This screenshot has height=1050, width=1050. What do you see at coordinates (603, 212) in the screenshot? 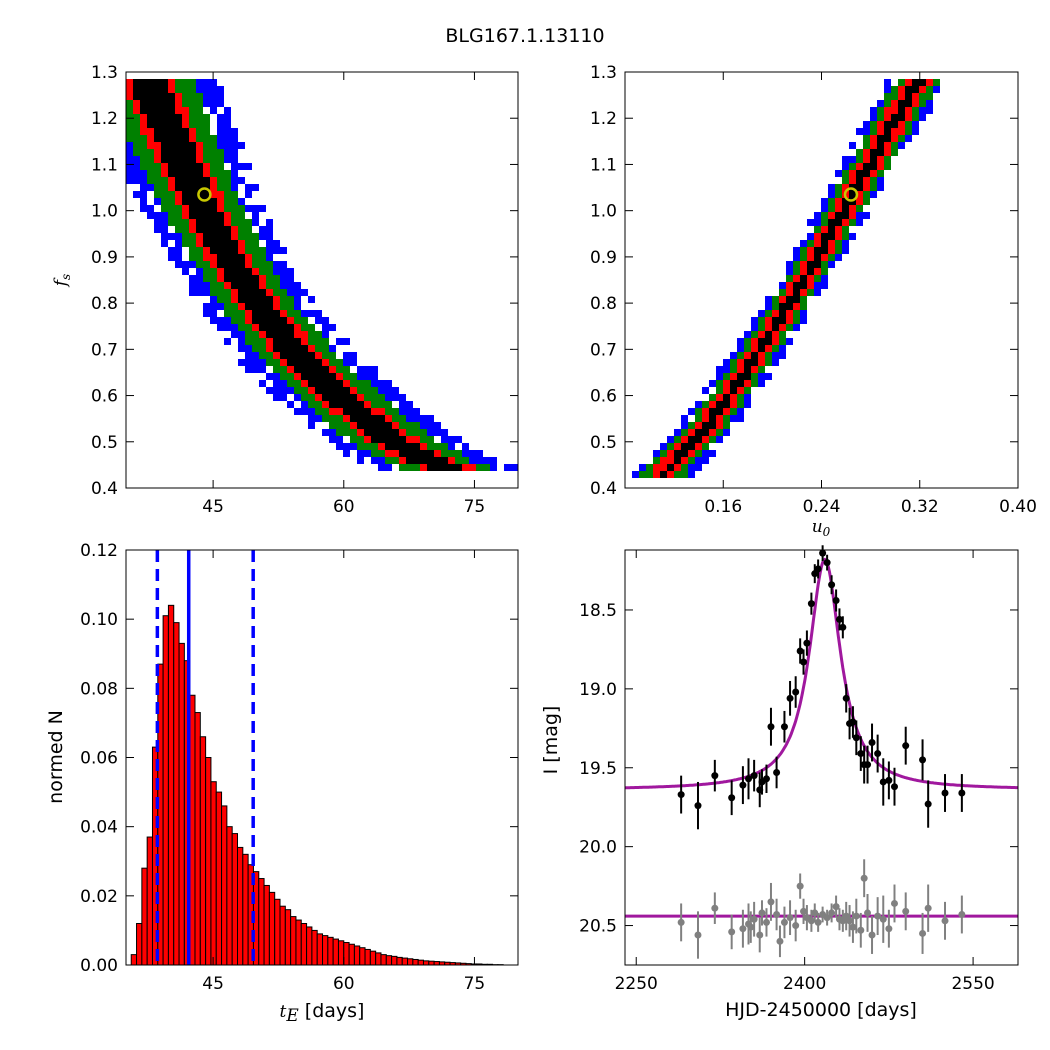
I see `y-tick-label: 1.0` at bounding box center [603, 212].